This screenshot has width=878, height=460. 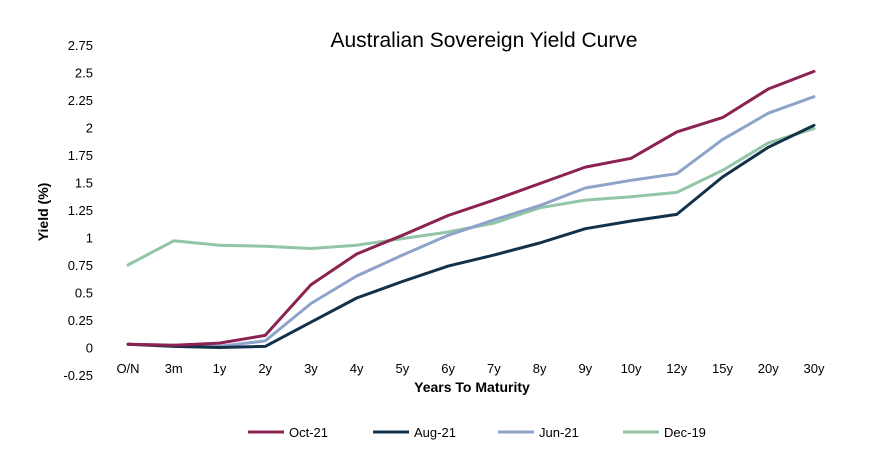 What do you see at coordinates (89, 348) in the screenshot?
I see `y-tick-label: 0` at bounding box center [89, 348].